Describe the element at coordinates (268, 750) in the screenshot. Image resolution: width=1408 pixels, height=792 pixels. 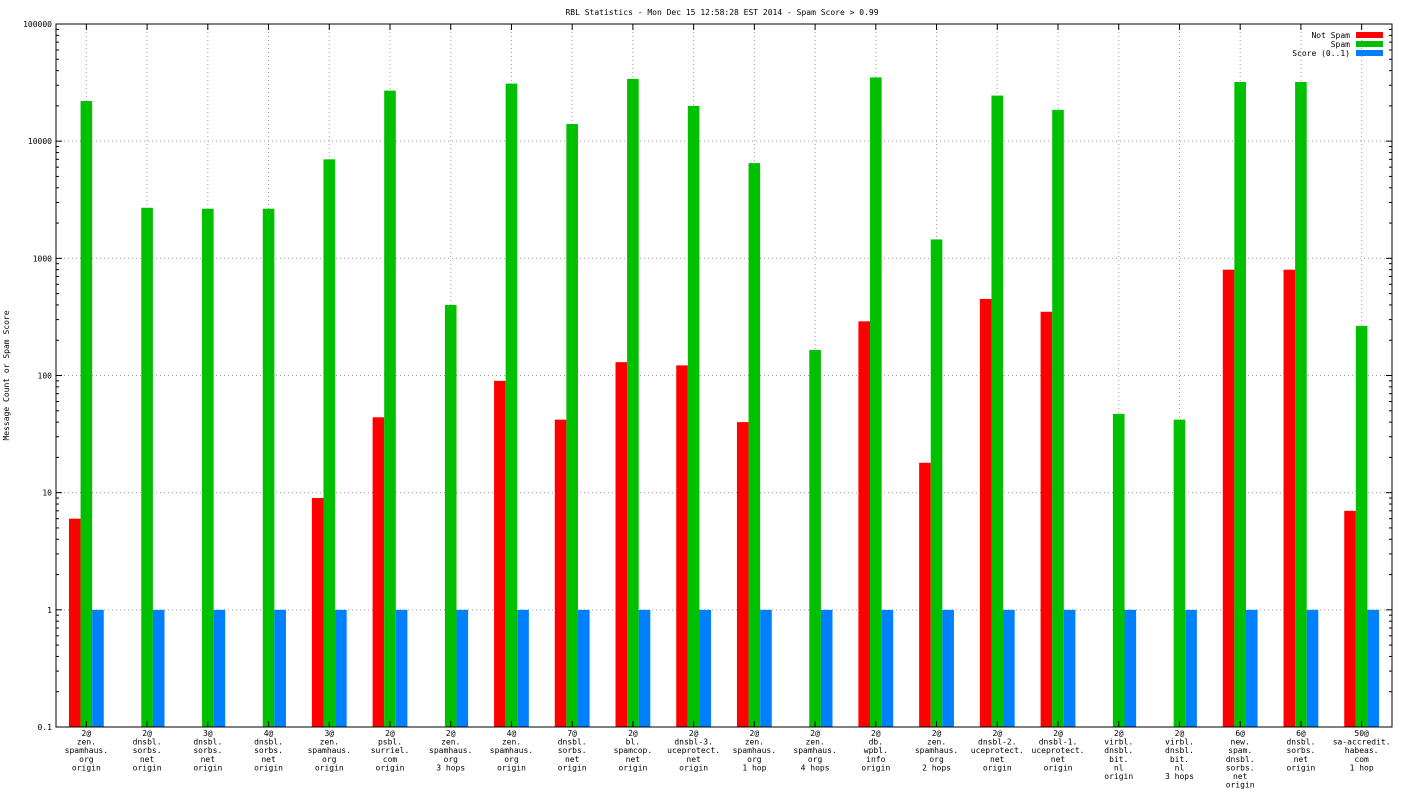
I see `x-tick-label: 4@ dnsbl. sorbs. net origin` at that location.